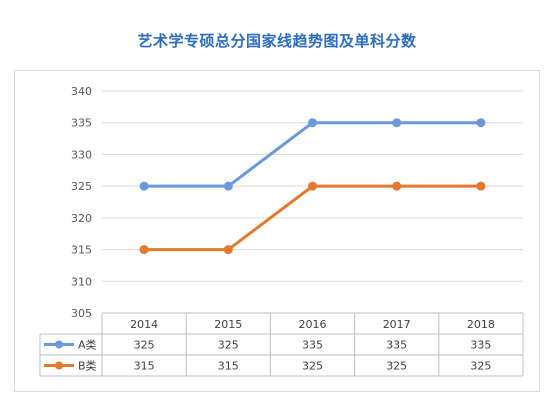  Describe the element at coordinates (277, 41) in the screenshot. I see `chart-title: 艺术学专硕总分国家线趋势图及单科分数` at that location.